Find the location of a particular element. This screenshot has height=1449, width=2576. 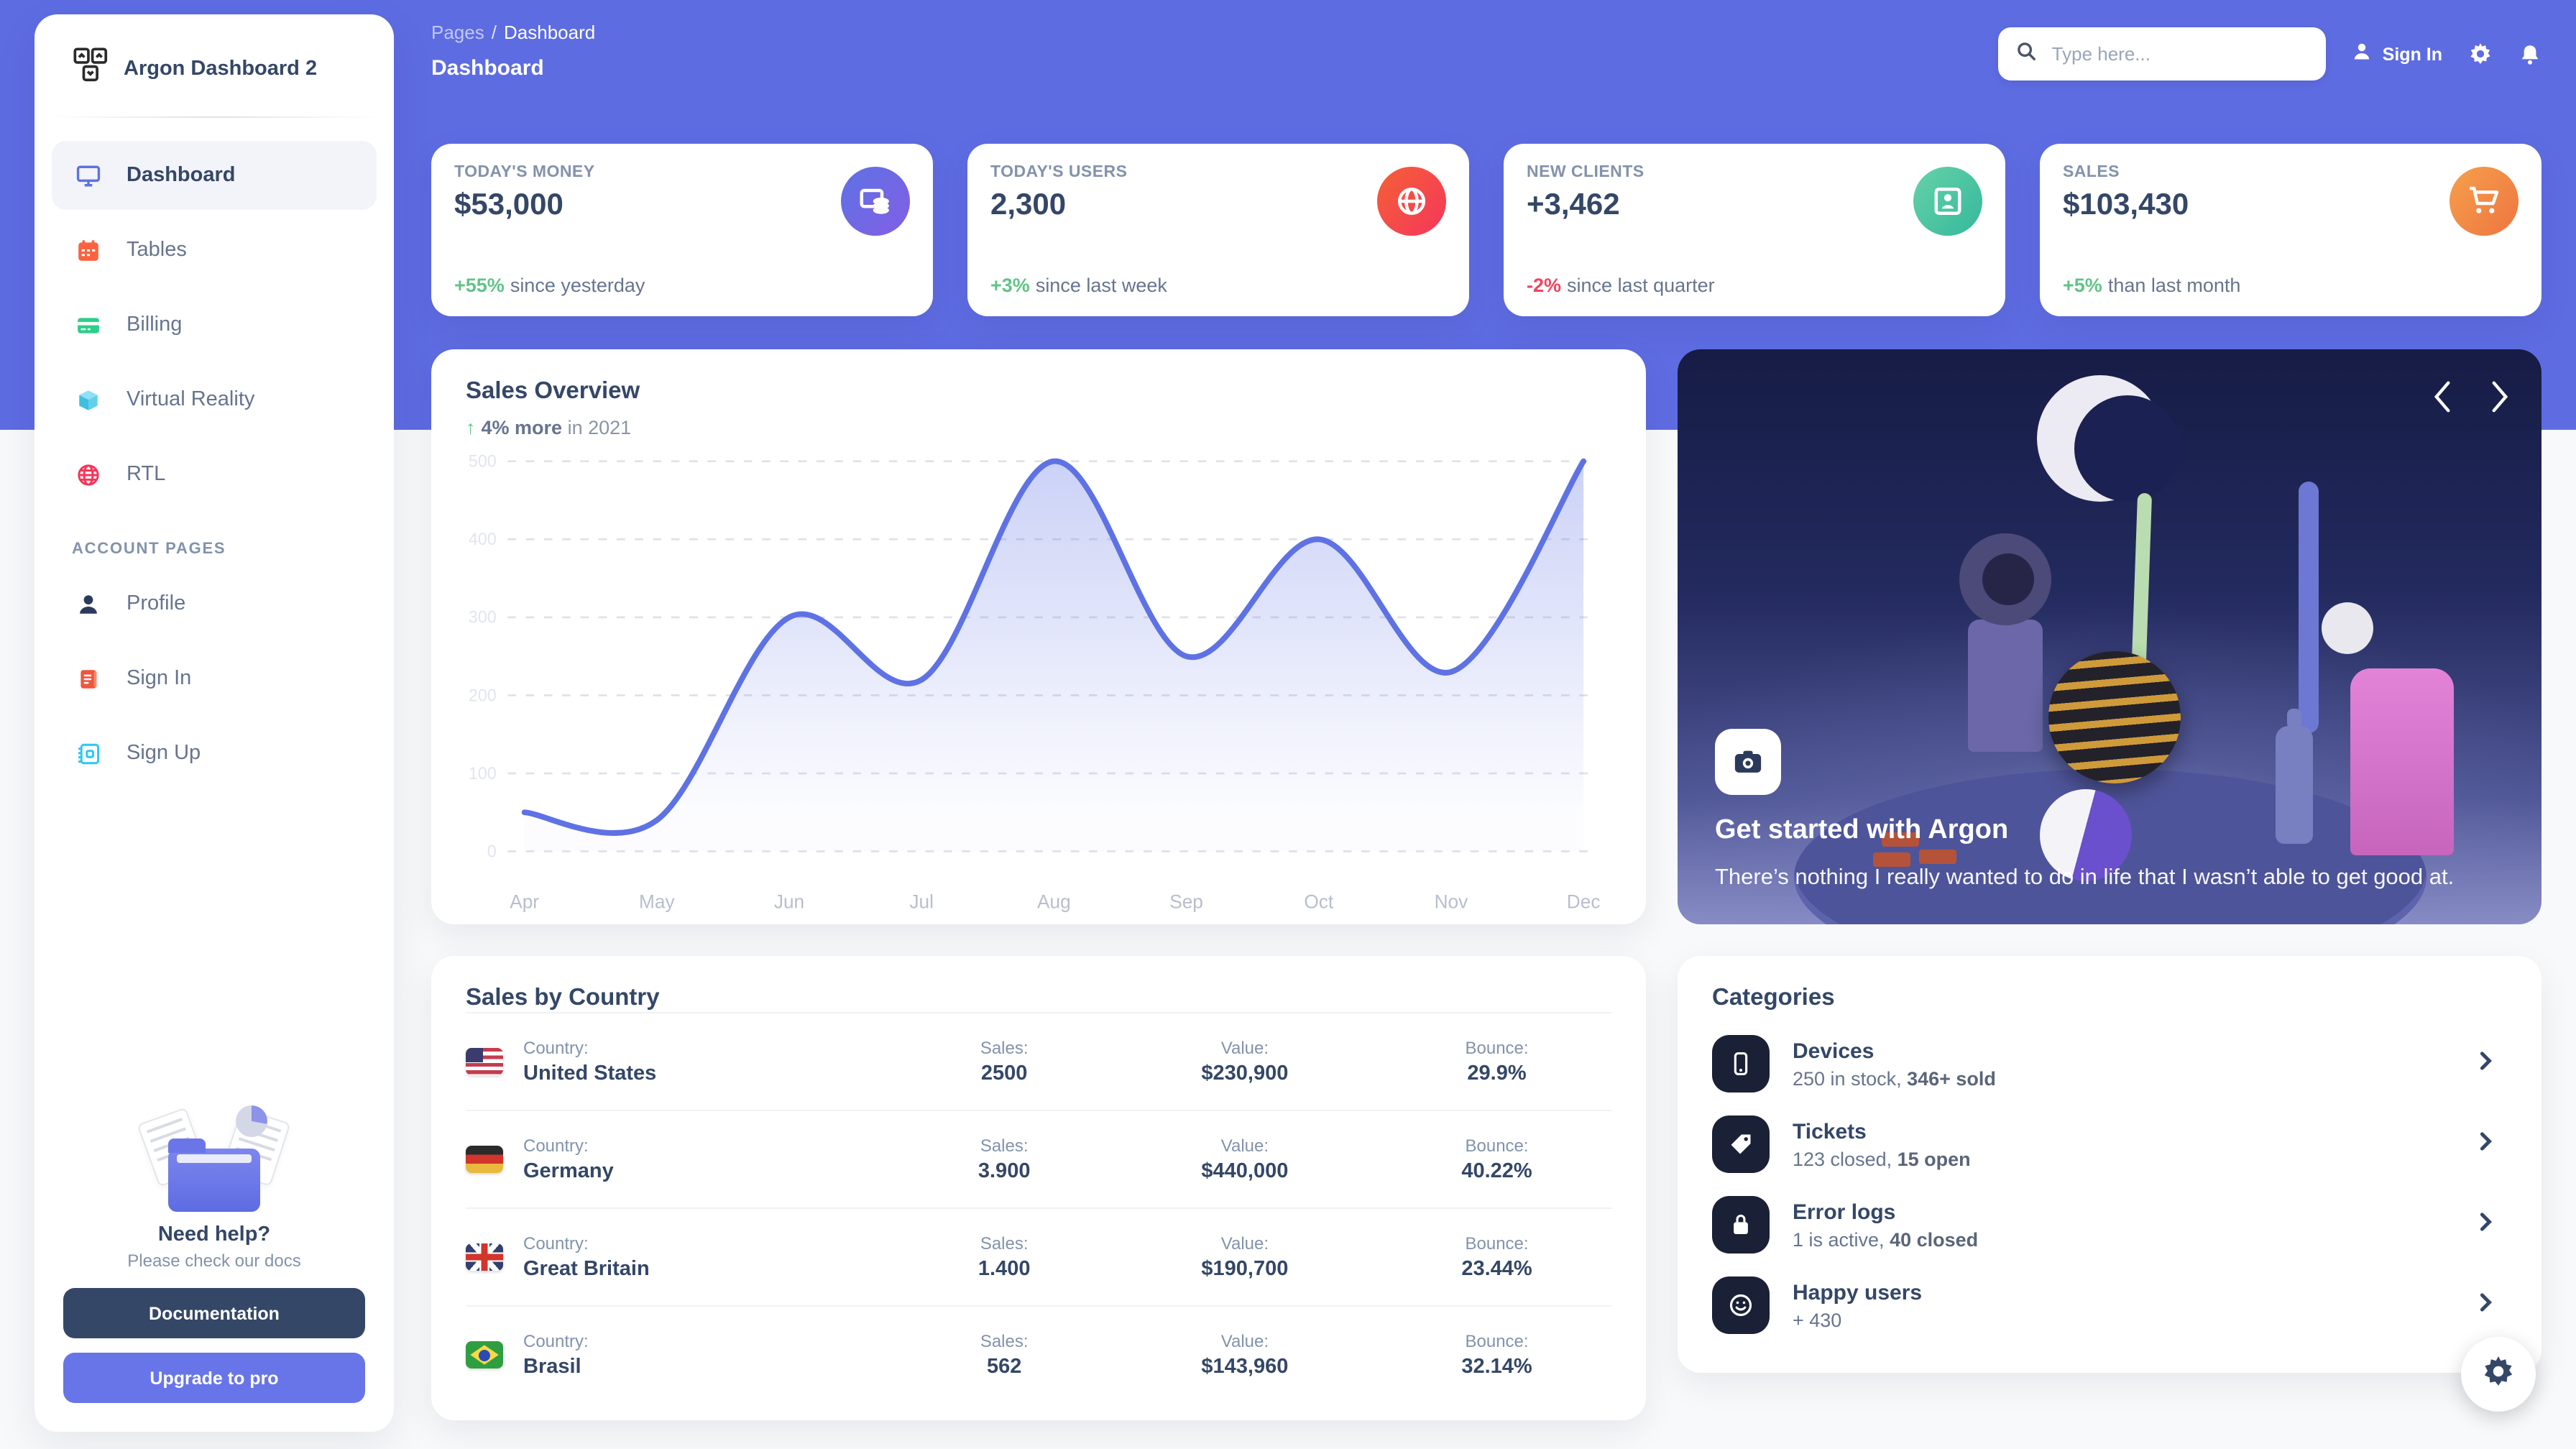

stat-value: +3,462 is located at coordinates (1573, 204).